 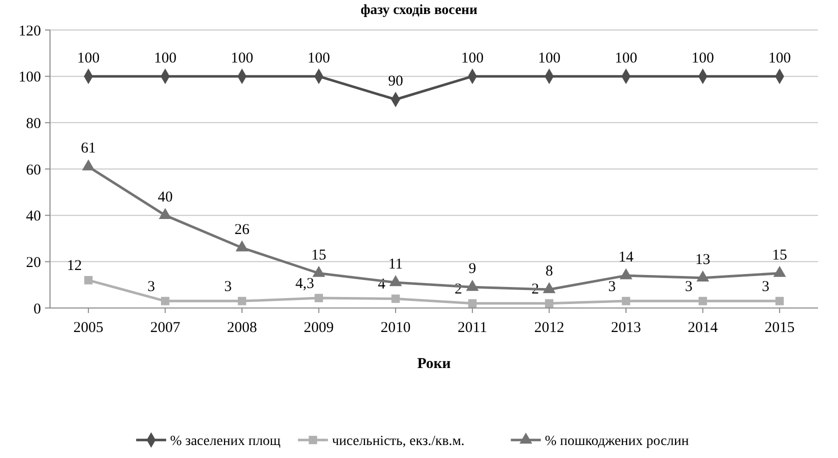 What do you see at coordinates (779, 328) in the screenshot?
I see `x-tick-label: 2015` at bounding box center [779, 328].